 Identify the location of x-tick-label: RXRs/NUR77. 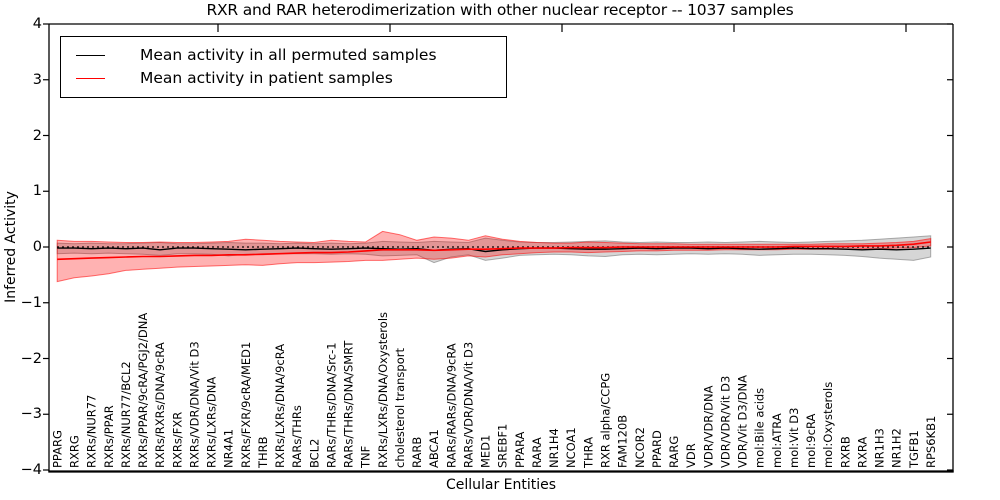
(92, 431).